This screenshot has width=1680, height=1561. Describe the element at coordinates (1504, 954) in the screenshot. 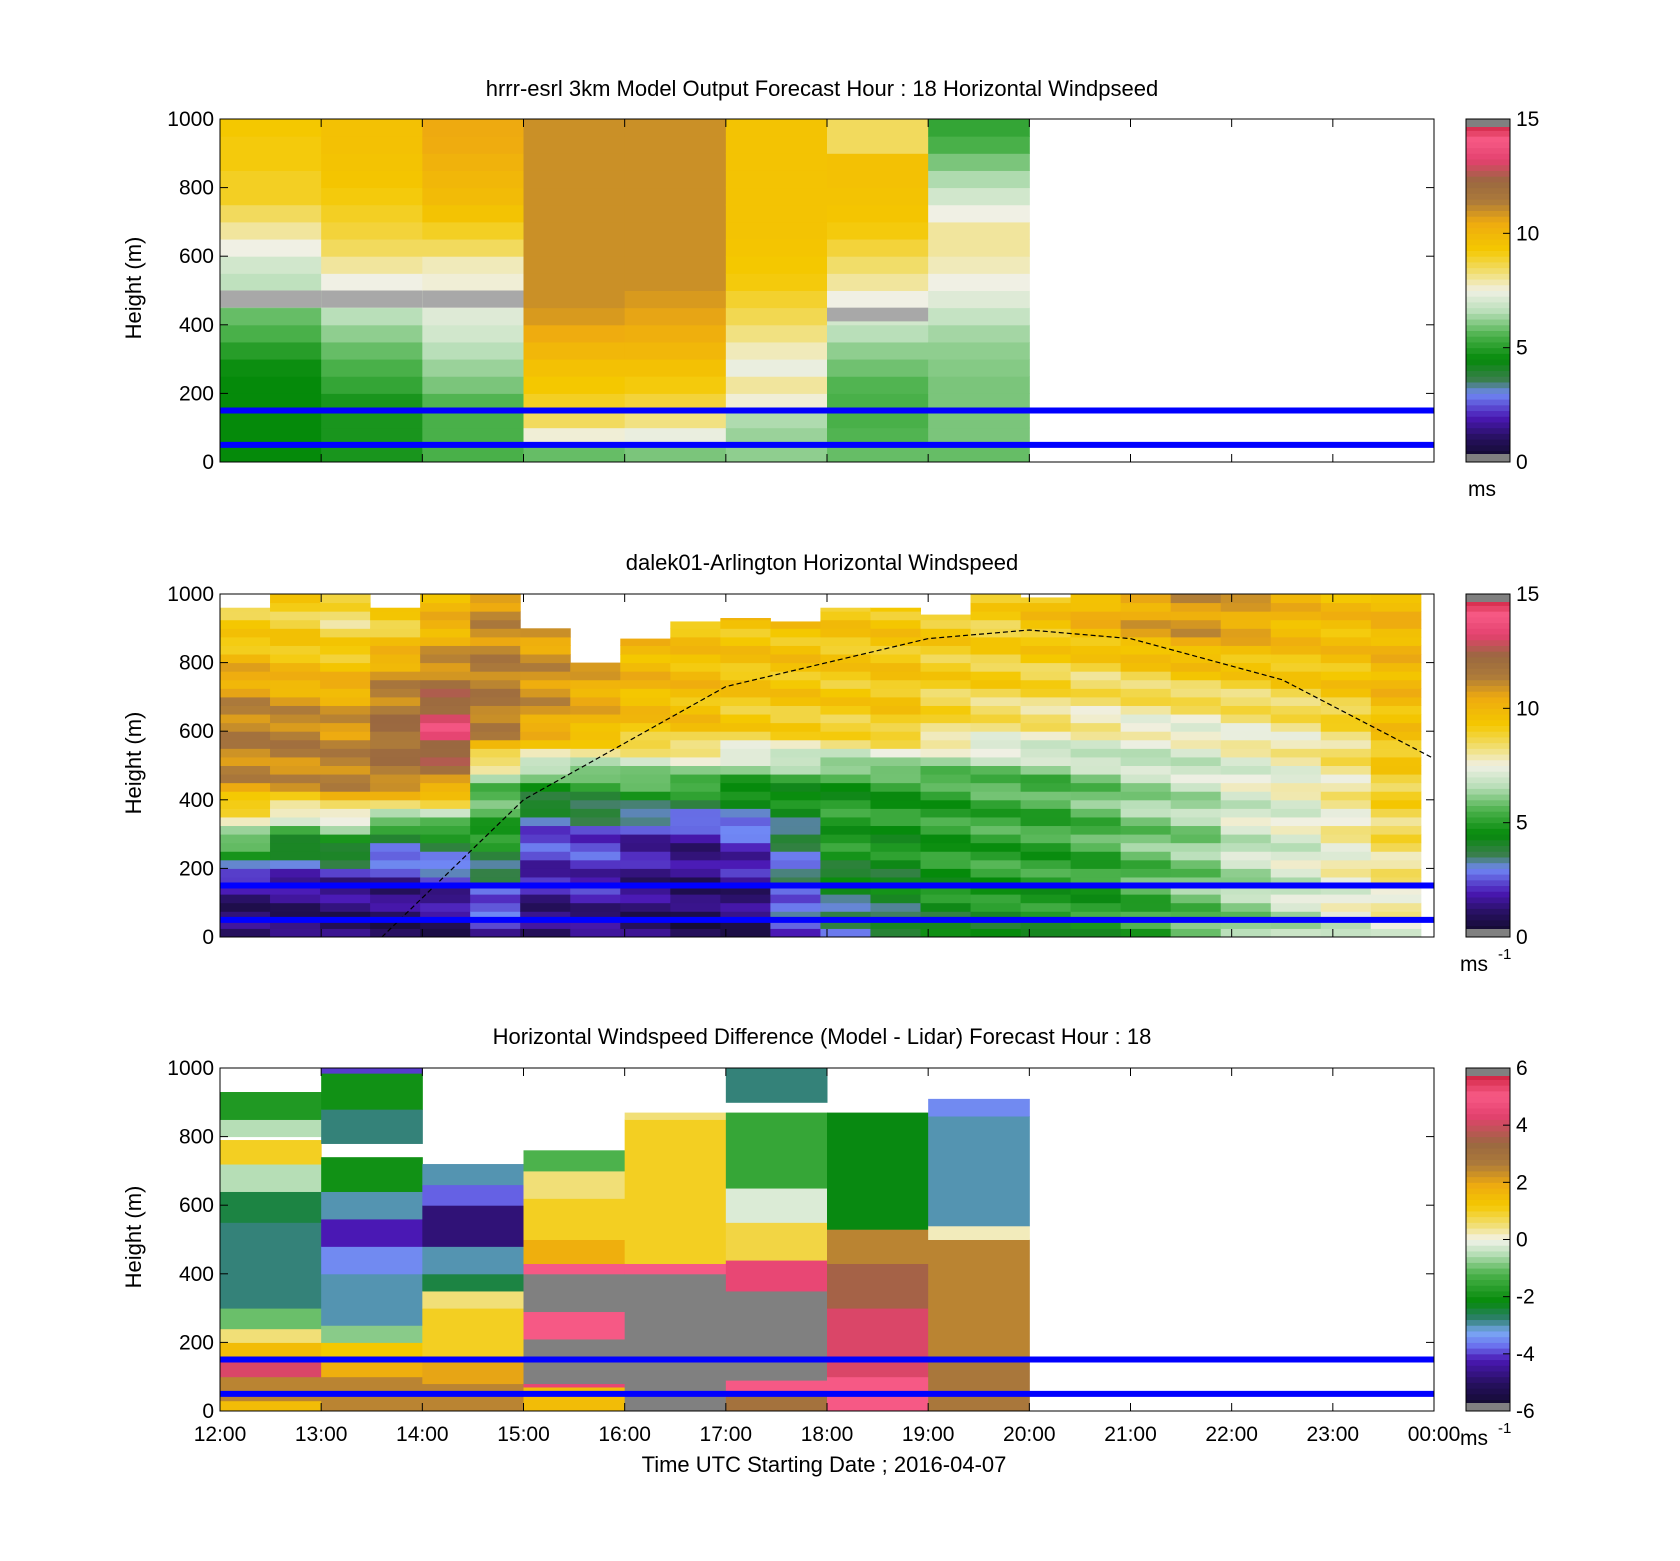

I see `colorbar-unit-superscript: -1` at that location.